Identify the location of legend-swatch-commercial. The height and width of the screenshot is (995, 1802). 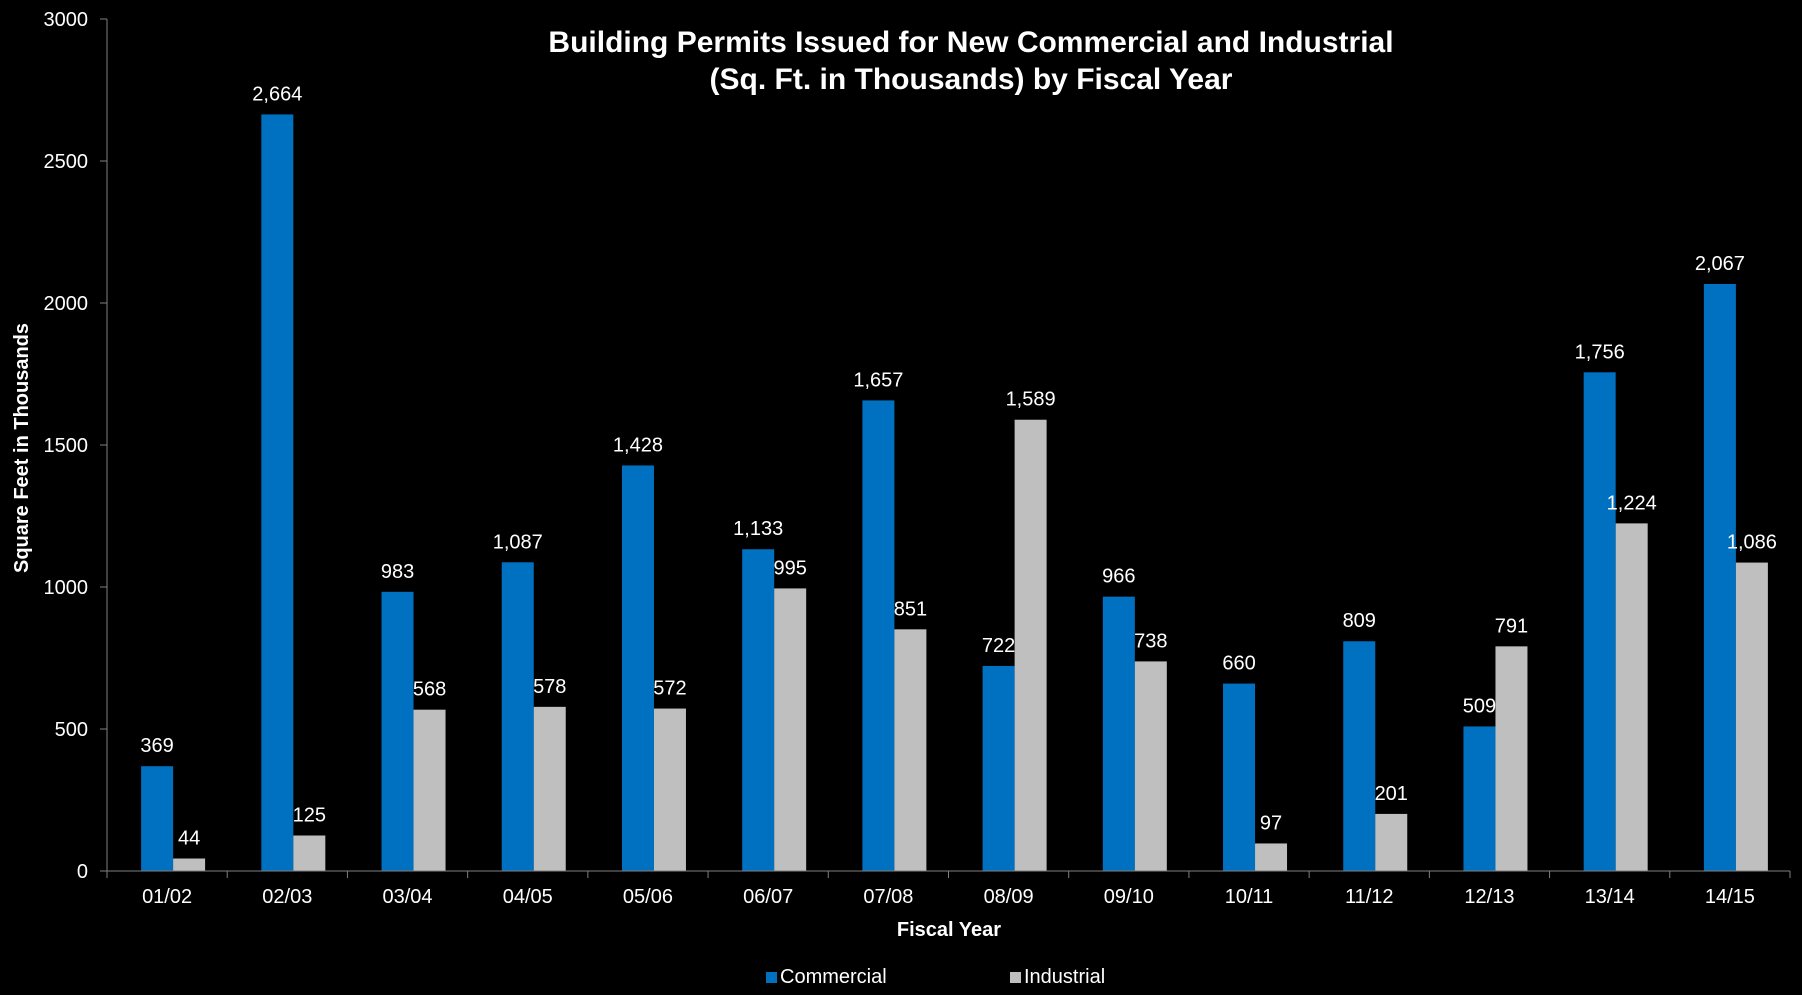
(771, 977).